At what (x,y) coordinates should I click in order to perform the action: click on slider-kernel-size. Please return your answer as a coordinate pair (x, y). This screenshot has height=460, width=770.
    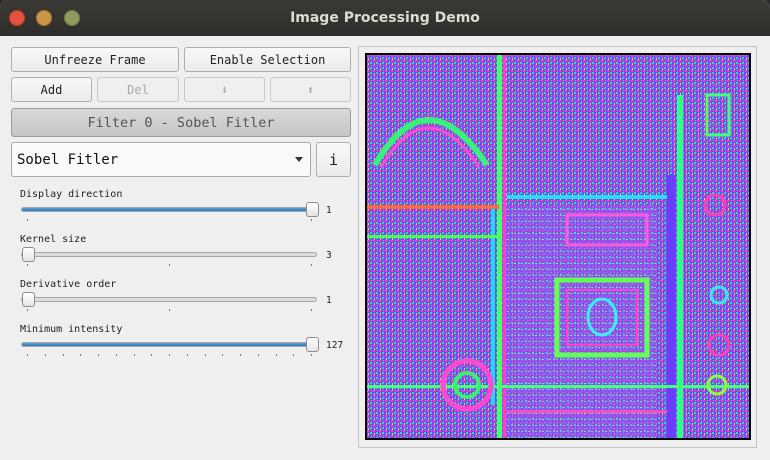
    Looking at the image, I should click on (169, 254).